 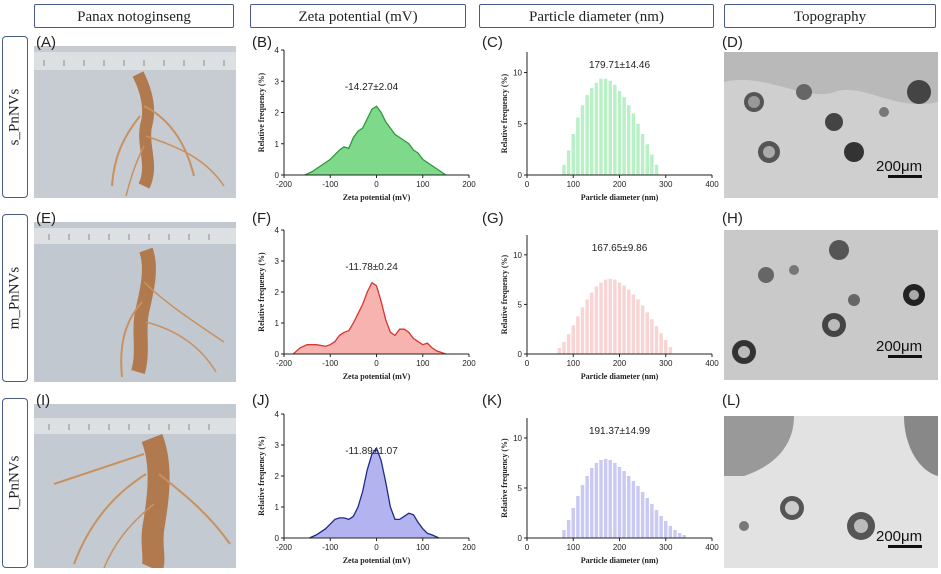 I want to click on x-axis-label-k: Particle diameter (nm), so click(x=620, y=560).